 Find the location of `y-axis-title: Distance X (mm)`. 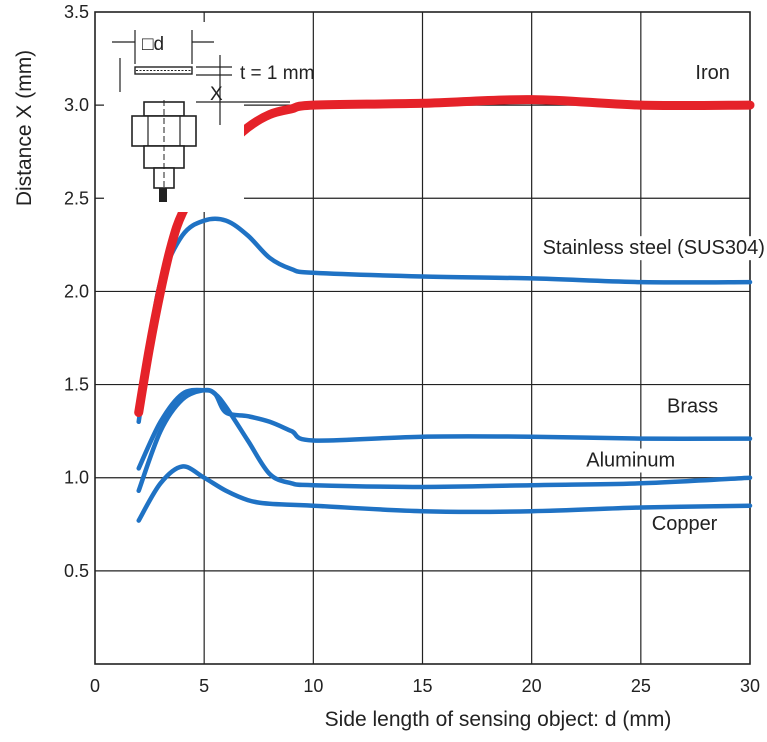

y-axis-title: Distance X (mm) is located at coordinates (24, 128).